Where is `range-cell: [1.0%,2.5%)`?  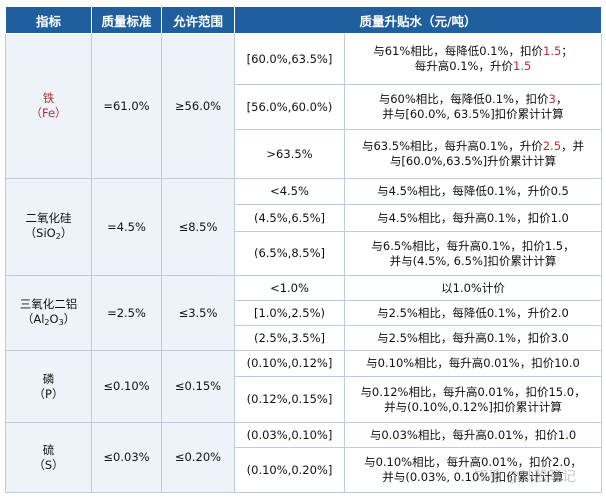 range-cell: [1.0%,2.5%) is located at coordinates (289, 313).